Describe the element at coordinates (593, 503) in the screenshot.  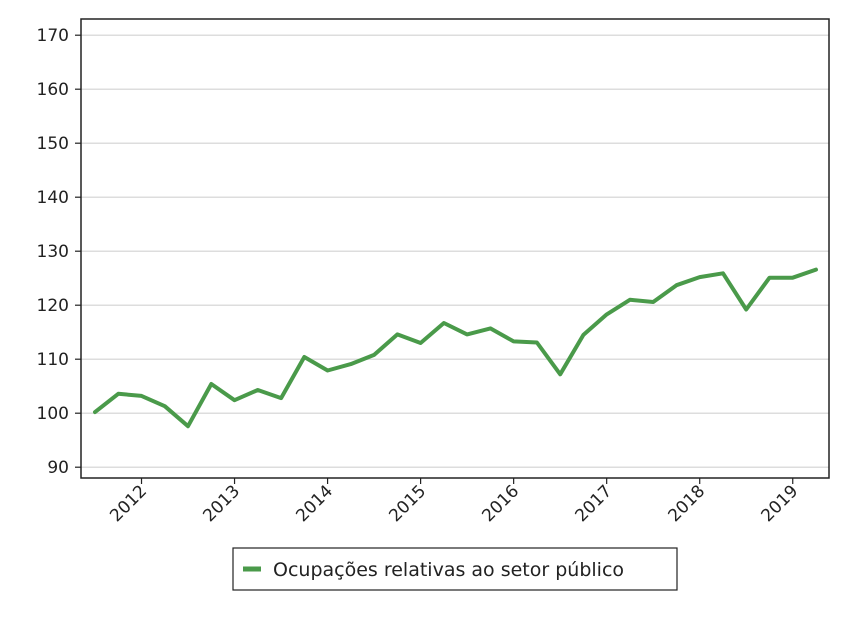
I see `x-tick-label: 2017` at that location.